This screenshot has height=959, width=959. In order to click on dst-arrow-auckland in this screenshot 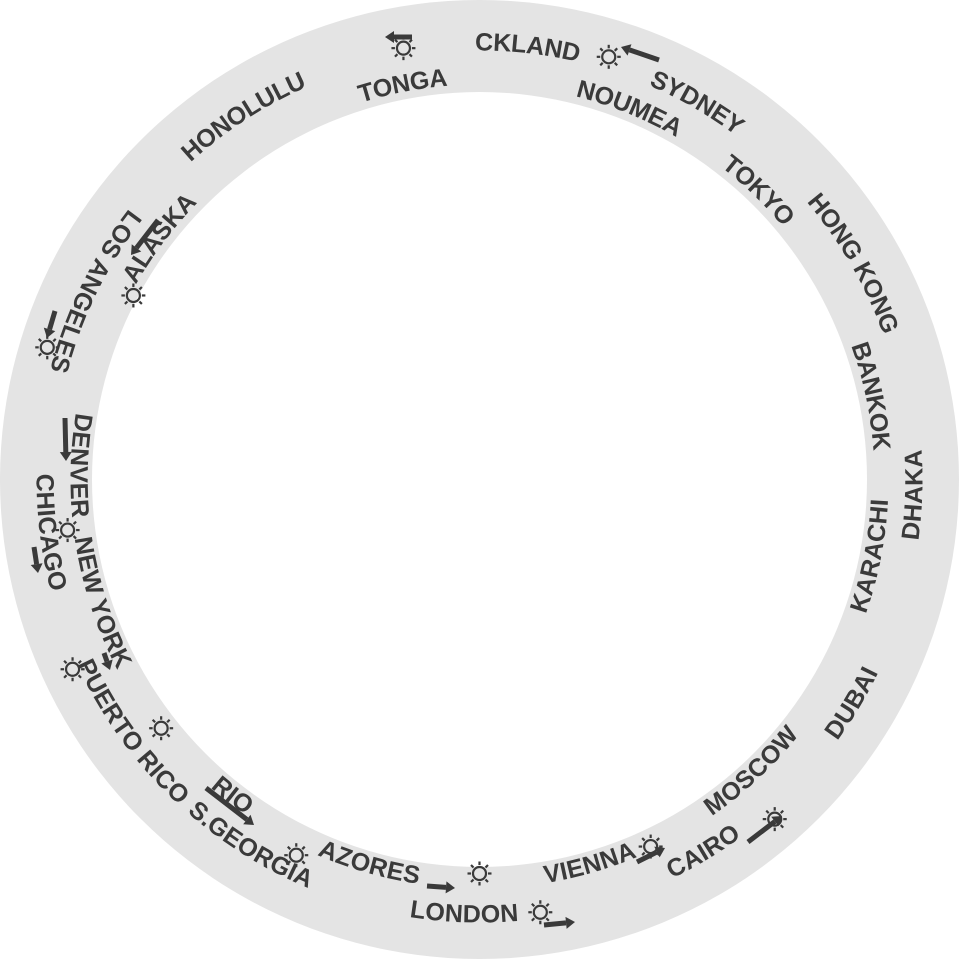, I will do `click(398, 37)`.